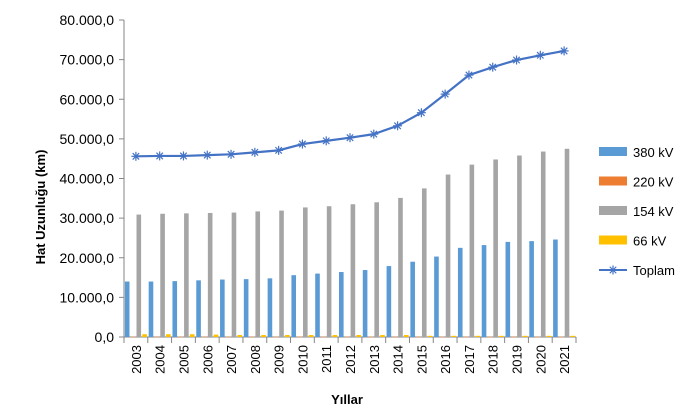 Image resolution: width=696 pixels, height=413 pixels. Describe the element at coordinates (87, 20) in the screenshot. I see `y-tick-label: 80.000,0` at that location.